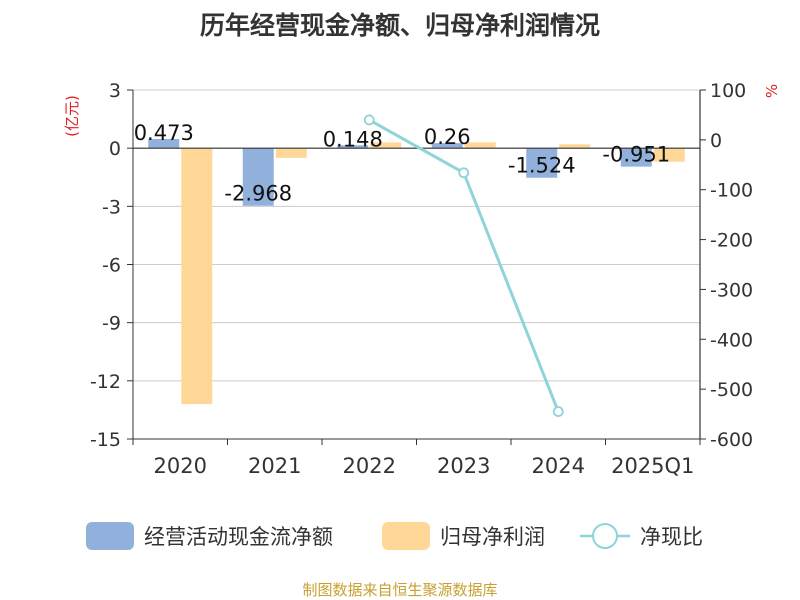 Image resolution: width=800 pixels, height=600 pixels. Describe the element at coordinates (111, 324) in the screenshot. I see `y-left-tick-label: -9` at that location.